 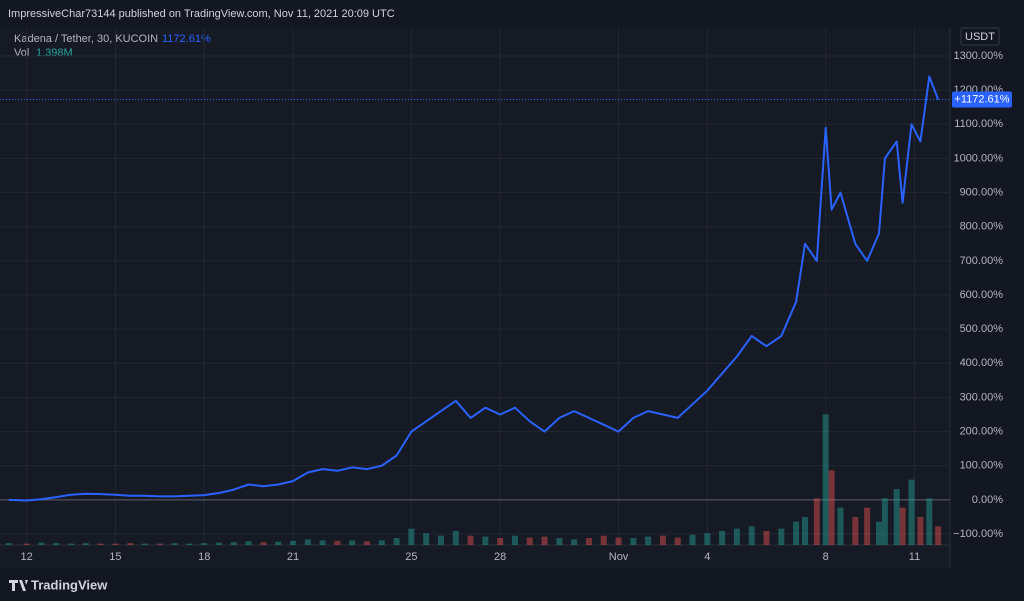 What do you see at coordinates (978, 124) in the screenshot?
I see `y-tick-label: 1100.00%` at bounding box center [978, 124].